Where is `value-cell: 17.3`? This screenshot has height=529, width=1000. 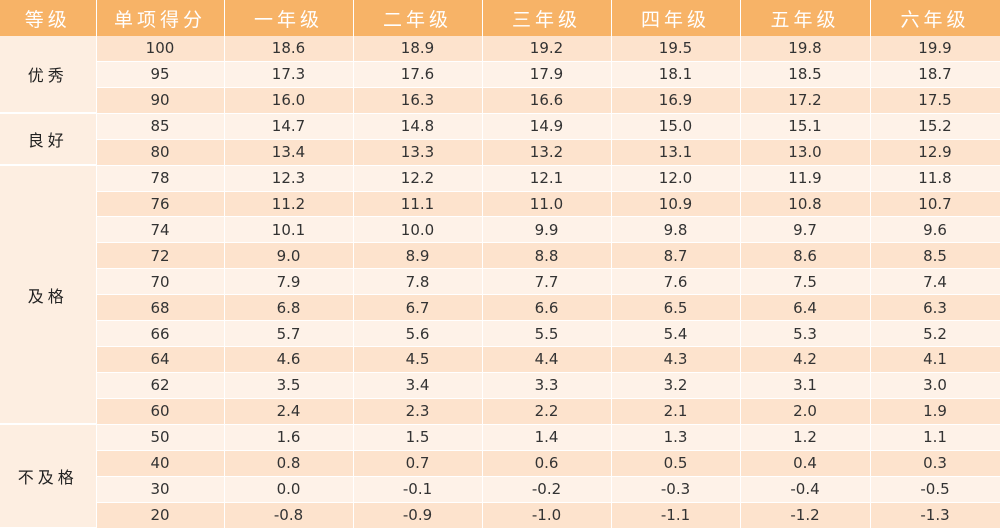
value-cell: 17.3 is located at coordinates (289, 74).